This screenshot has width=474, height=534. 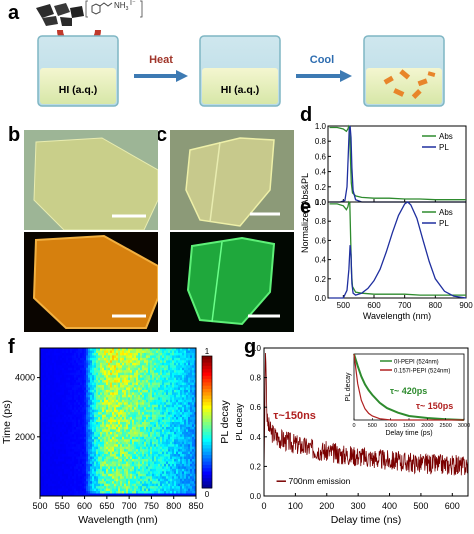 What do you see at coordinates (207, 473) in the screenshot?
I see `colorbar-cell` at bounding box center [207, 473].